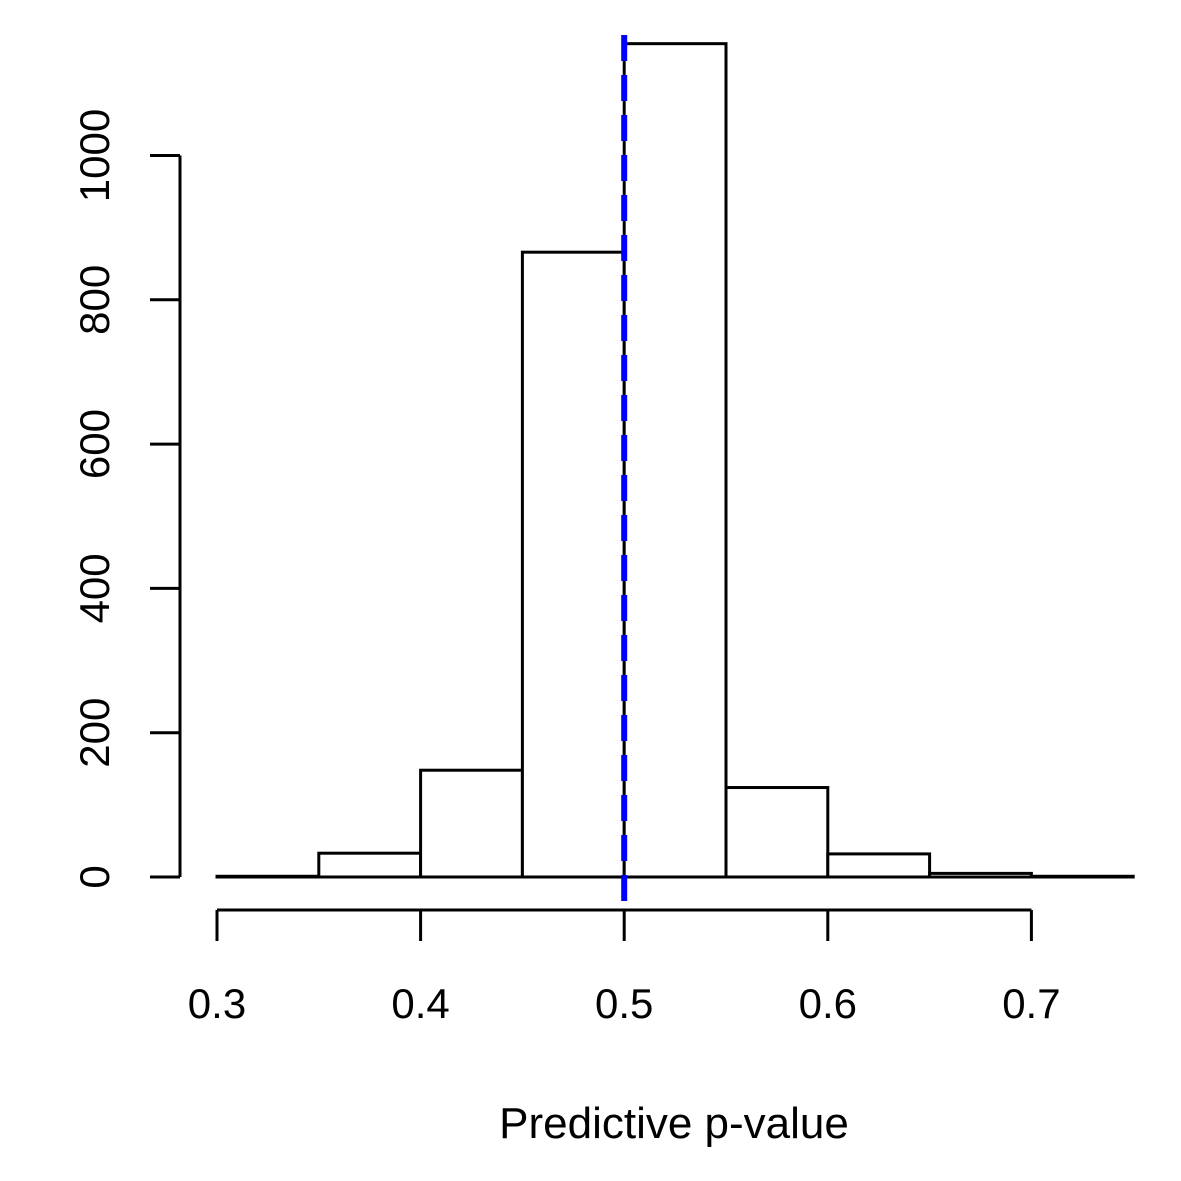  I want to click on y-tick-label: 800, so click(94, 300).